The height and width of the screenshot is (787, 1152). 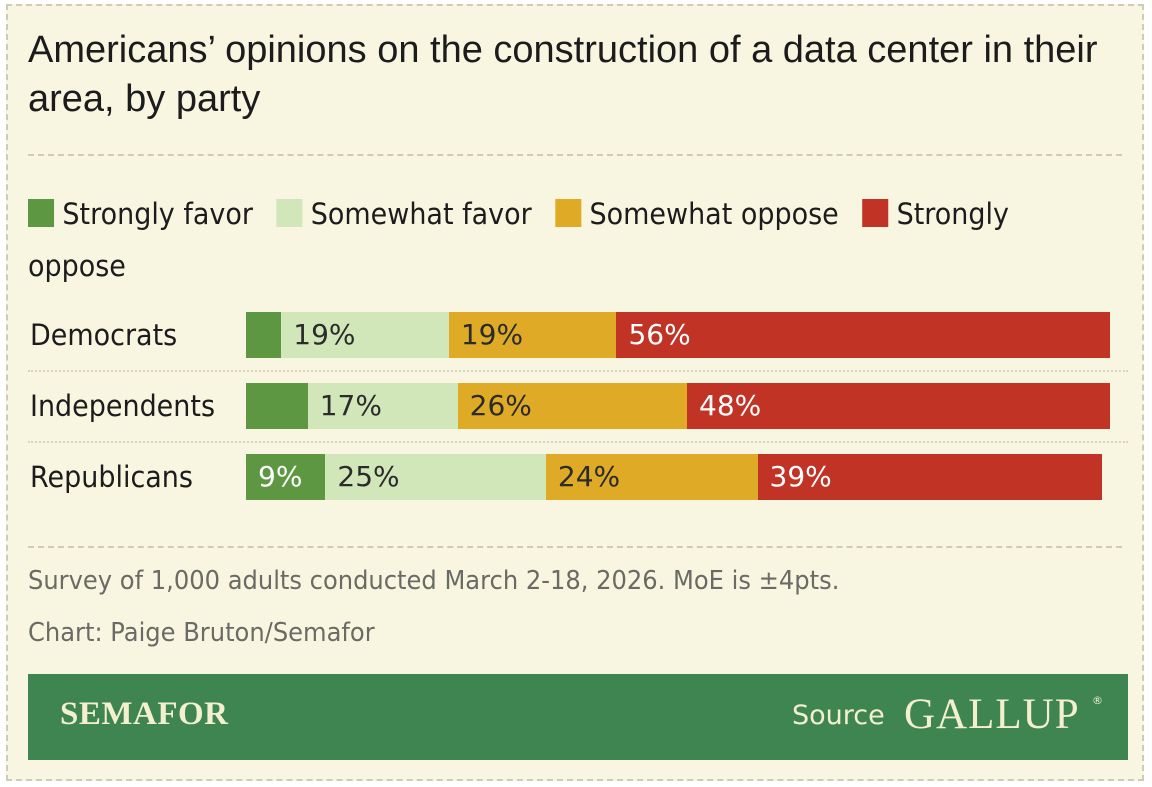 I want to click on bar-row-independents: Independents 17% 26% 48%, so click(x=578, y=406).